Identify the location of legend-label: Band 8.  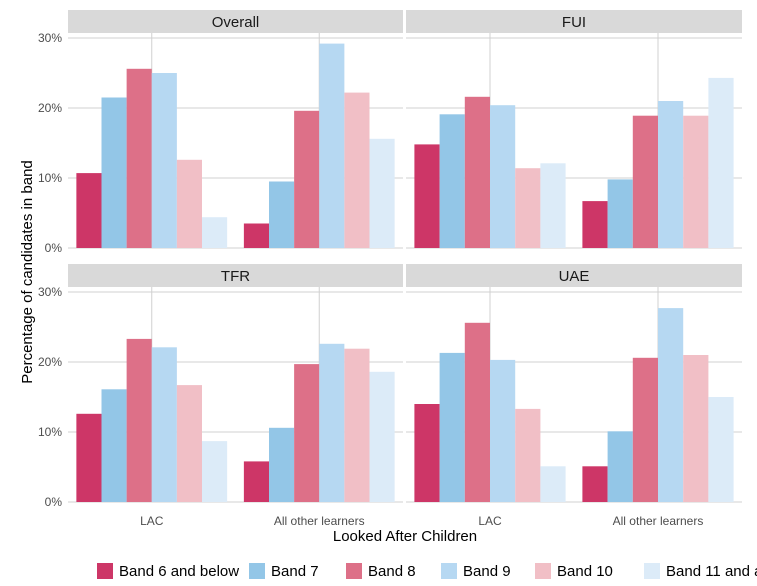
(392, 571).